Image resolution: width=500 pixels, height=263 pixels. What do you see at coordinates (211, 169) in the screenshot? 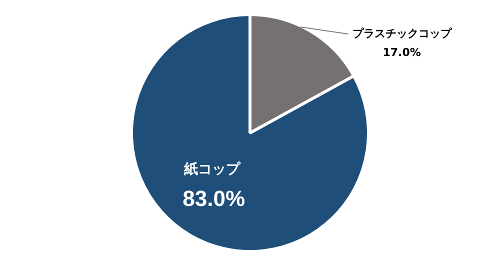
I see `slice-label: 紙コップ` at bounding box center [211, 169].